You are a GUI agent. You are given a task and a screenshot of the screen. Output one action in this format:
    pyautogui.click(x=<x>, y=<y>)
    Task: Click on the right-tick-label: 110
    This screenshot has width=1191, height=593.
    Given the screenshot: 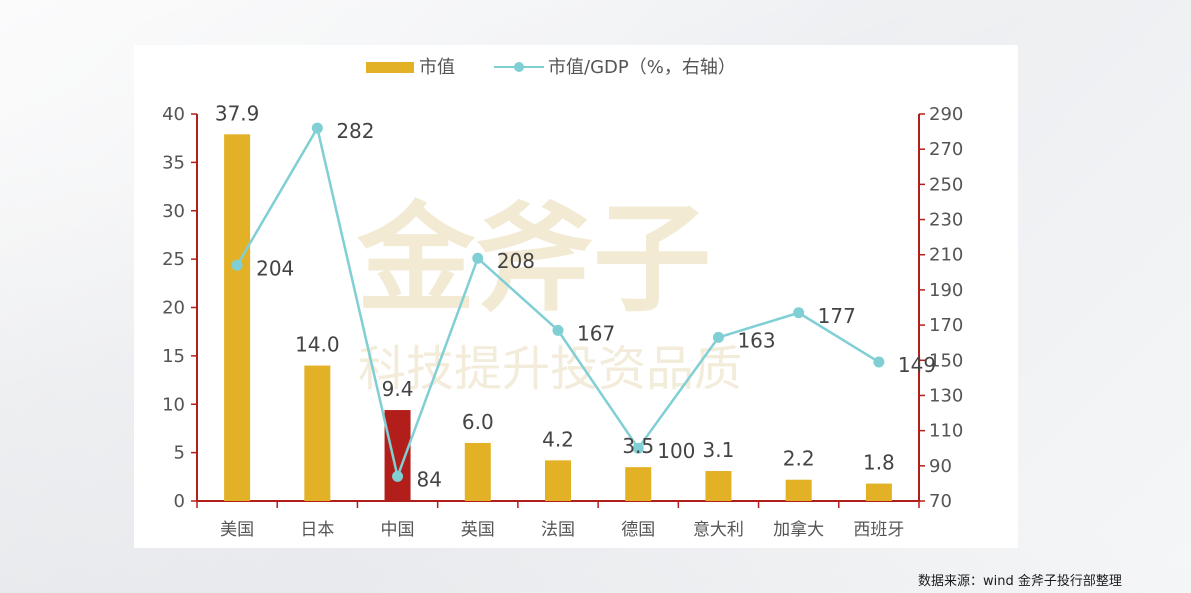 What is the action you would take?
    pyautogui.click(x=946, y=431)
    